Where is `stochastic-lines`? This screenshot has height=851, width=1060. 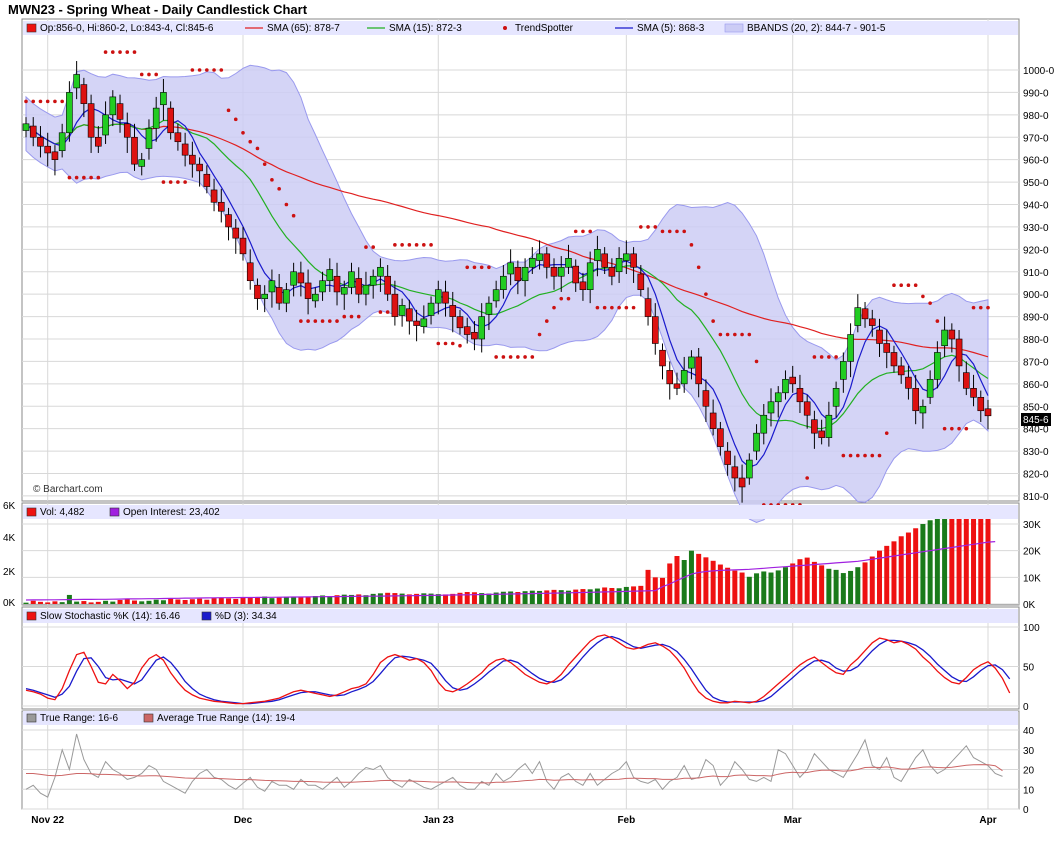
stochastic-lines is located at coordinates (518, 669).